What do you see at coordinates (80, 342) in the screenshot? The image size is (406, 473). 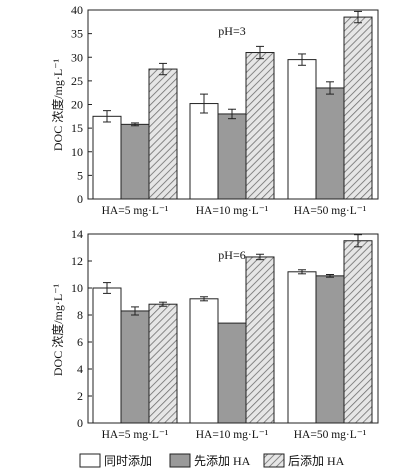 I see `y-tick-label: 6` at bounding box center [80, 342].